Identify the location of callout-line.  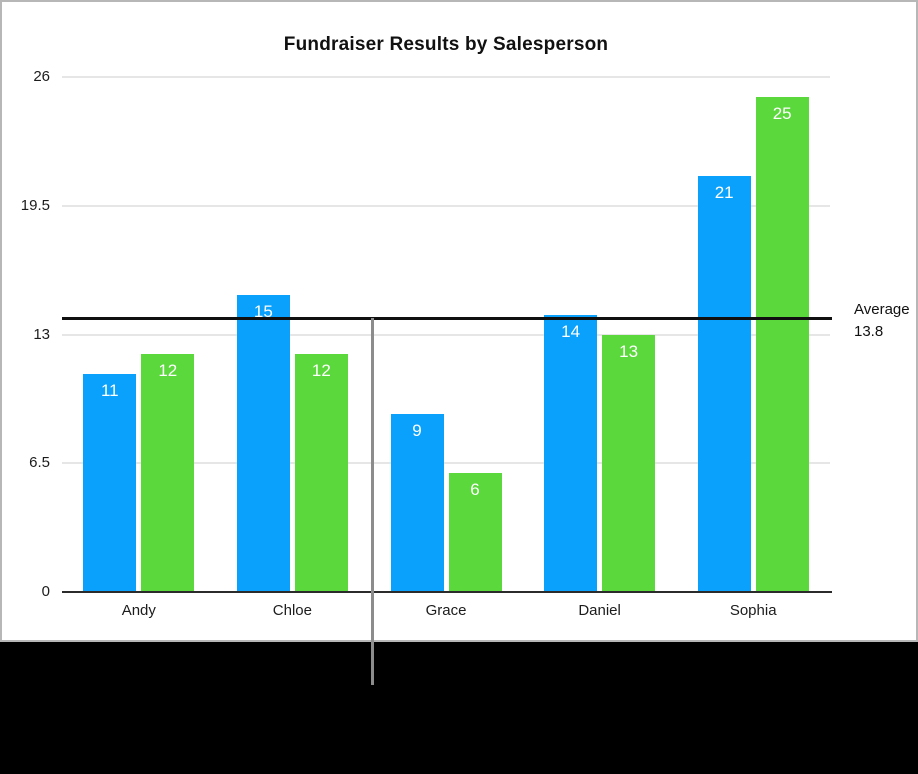
(372, 501).